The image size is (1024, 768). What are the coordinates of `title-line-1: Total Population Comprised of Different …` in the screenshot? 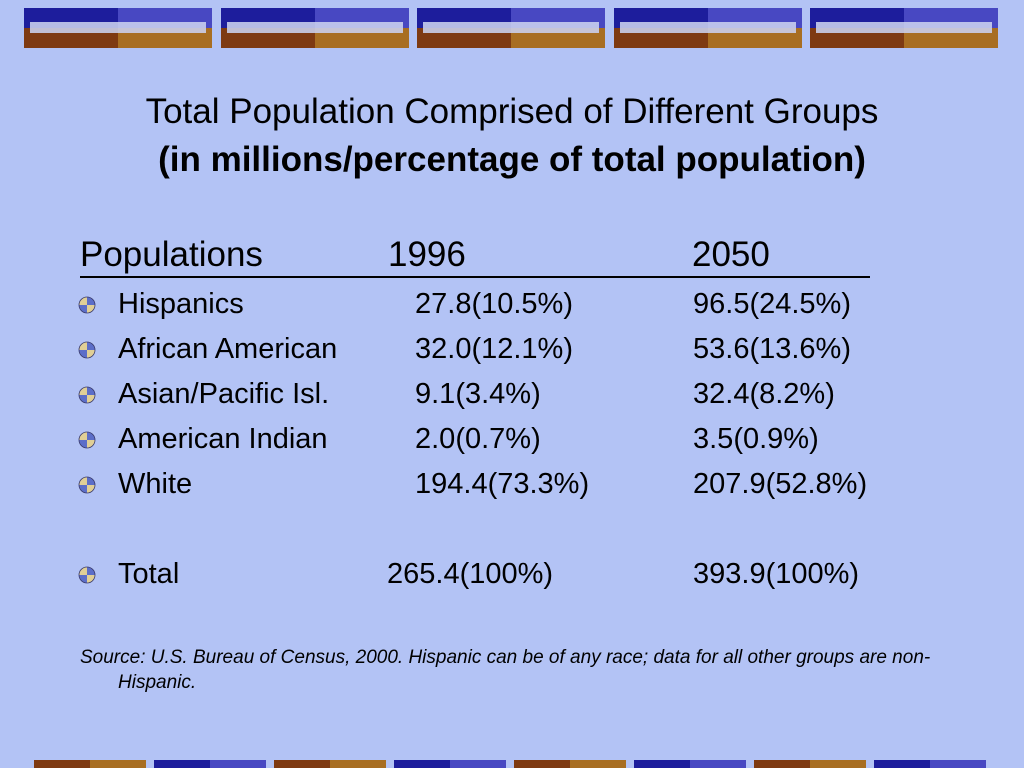 It's located at (512, 111).